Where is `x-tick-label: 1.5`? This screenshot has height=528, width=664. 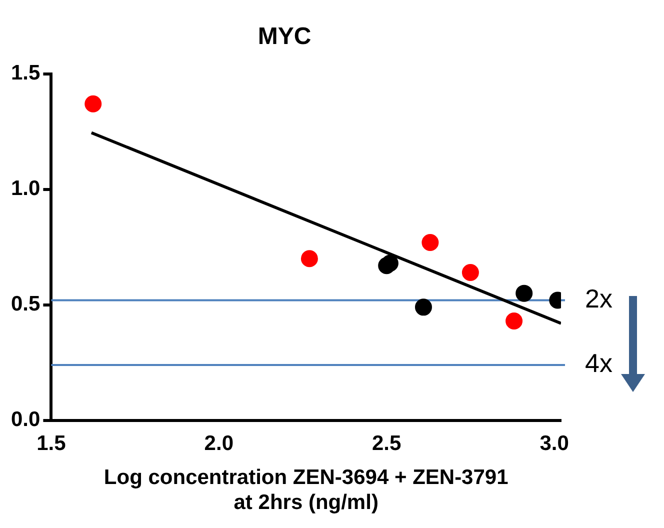 x-tick-label: 1.5 is located at coordinates (51, 443).